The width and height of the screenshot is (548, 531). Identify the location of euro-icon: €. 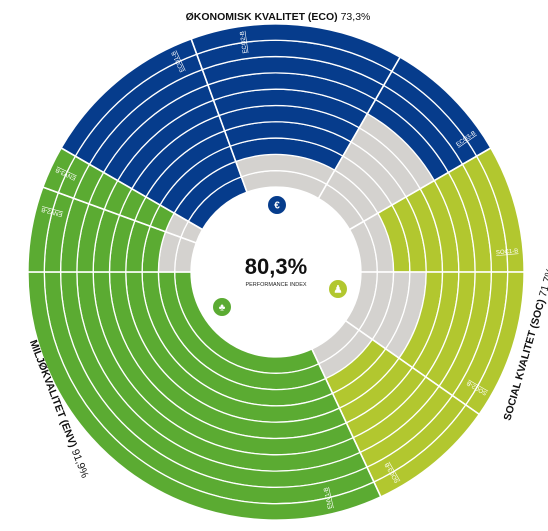
(277, 205).